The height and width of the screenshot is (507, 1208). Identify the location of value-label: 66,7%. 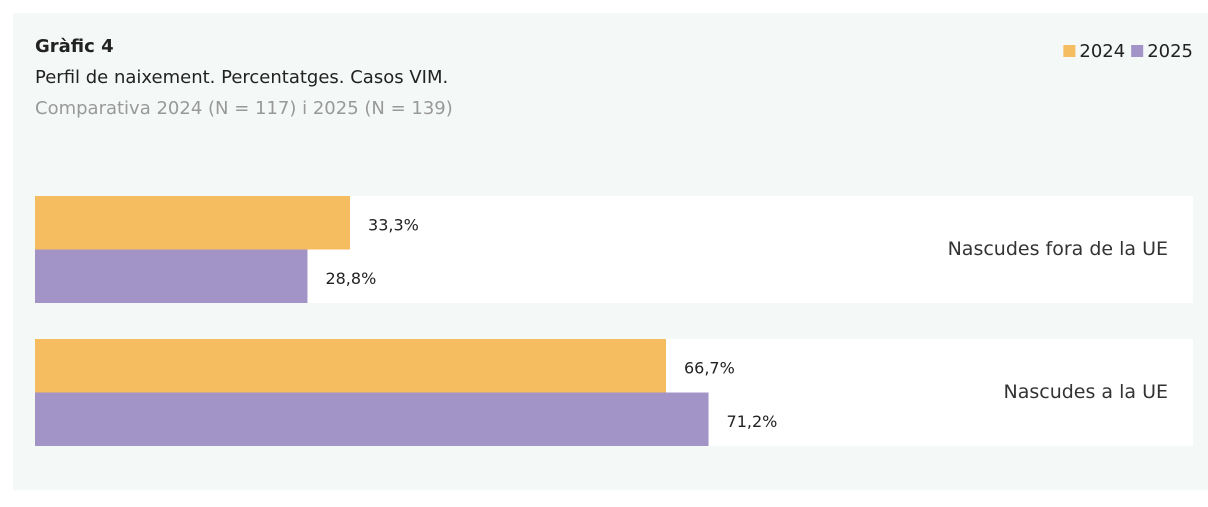
(709, 367).